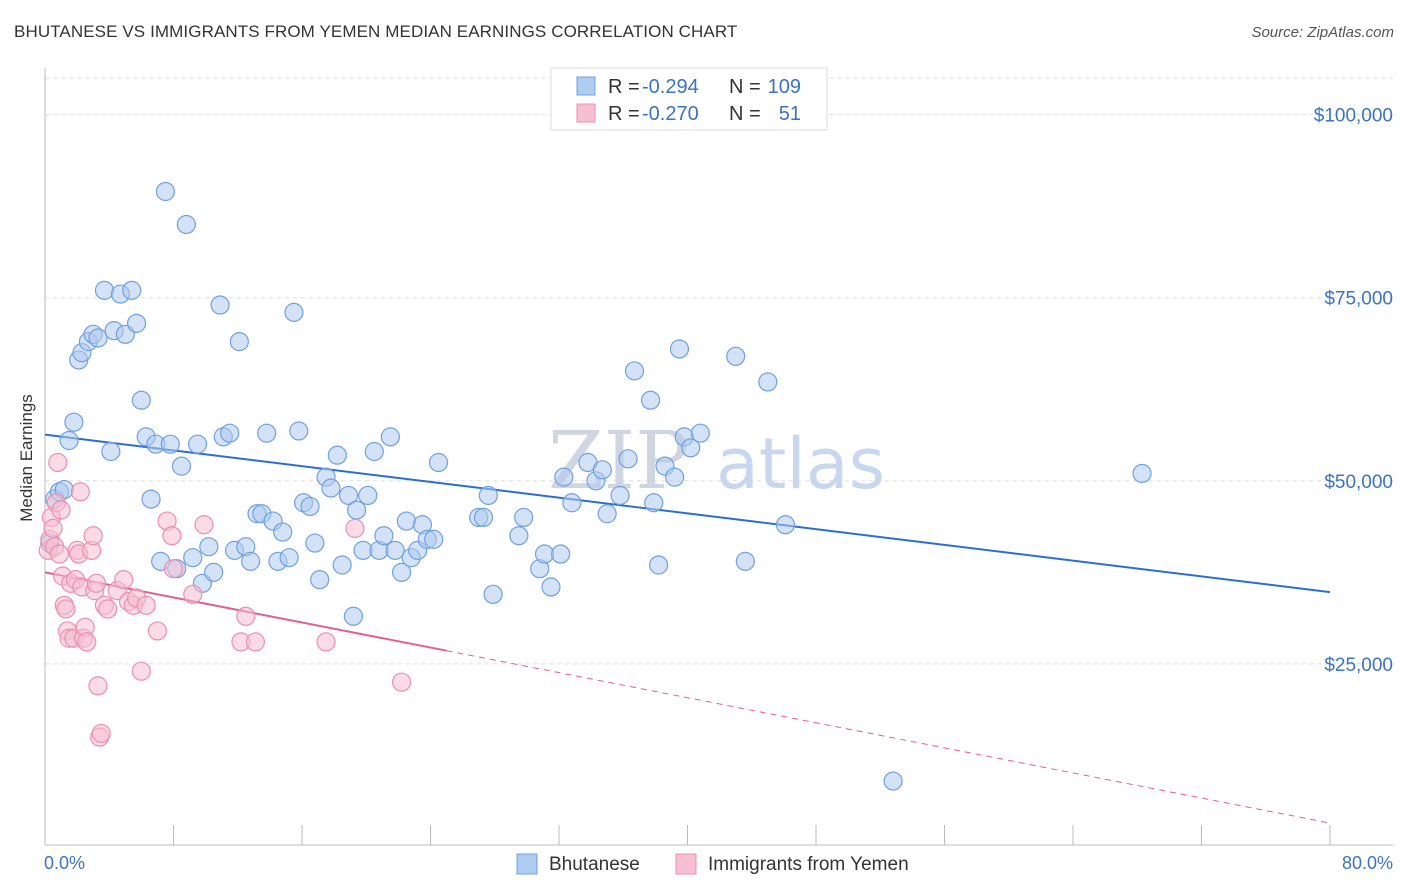 This screenshot has width=1406, height=892. Describe the element at coordinates (1353, 116) in the screenshot. I see `y-tick-label: $100,000` at that location.